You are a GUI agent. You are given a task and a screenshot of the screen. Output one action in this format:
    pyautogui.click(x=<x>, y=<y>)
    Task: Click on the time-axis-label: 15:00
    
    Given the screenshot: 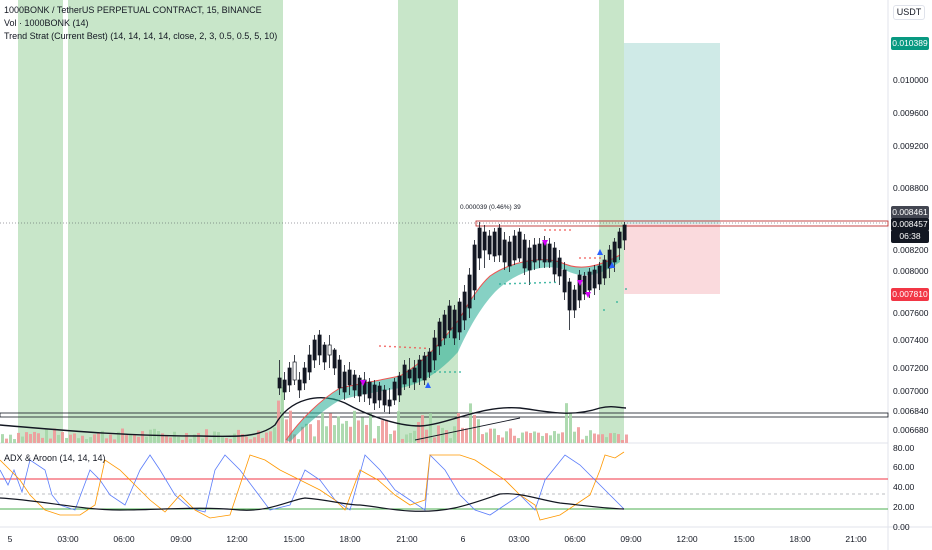 What is the action you would take?
    pyautogui.click(x=294, y=539)
    